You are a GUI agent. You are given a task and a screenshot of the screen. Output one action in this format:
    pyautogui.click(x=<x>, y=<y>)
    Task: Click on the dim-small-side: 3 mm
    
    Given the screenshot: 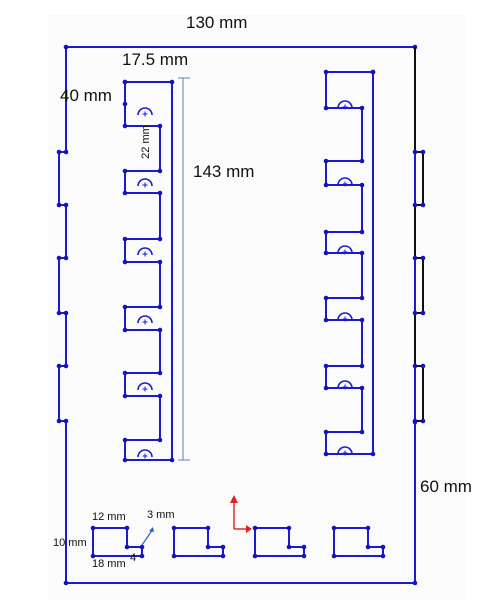 What is the action you would take?
    pyautogui.click(x=161, y=515)
    